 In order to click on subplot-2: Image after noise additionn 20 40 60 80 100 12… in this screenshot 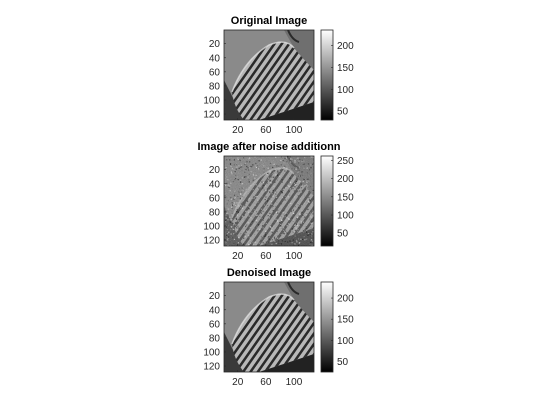, I will do `click(275, 201)`.